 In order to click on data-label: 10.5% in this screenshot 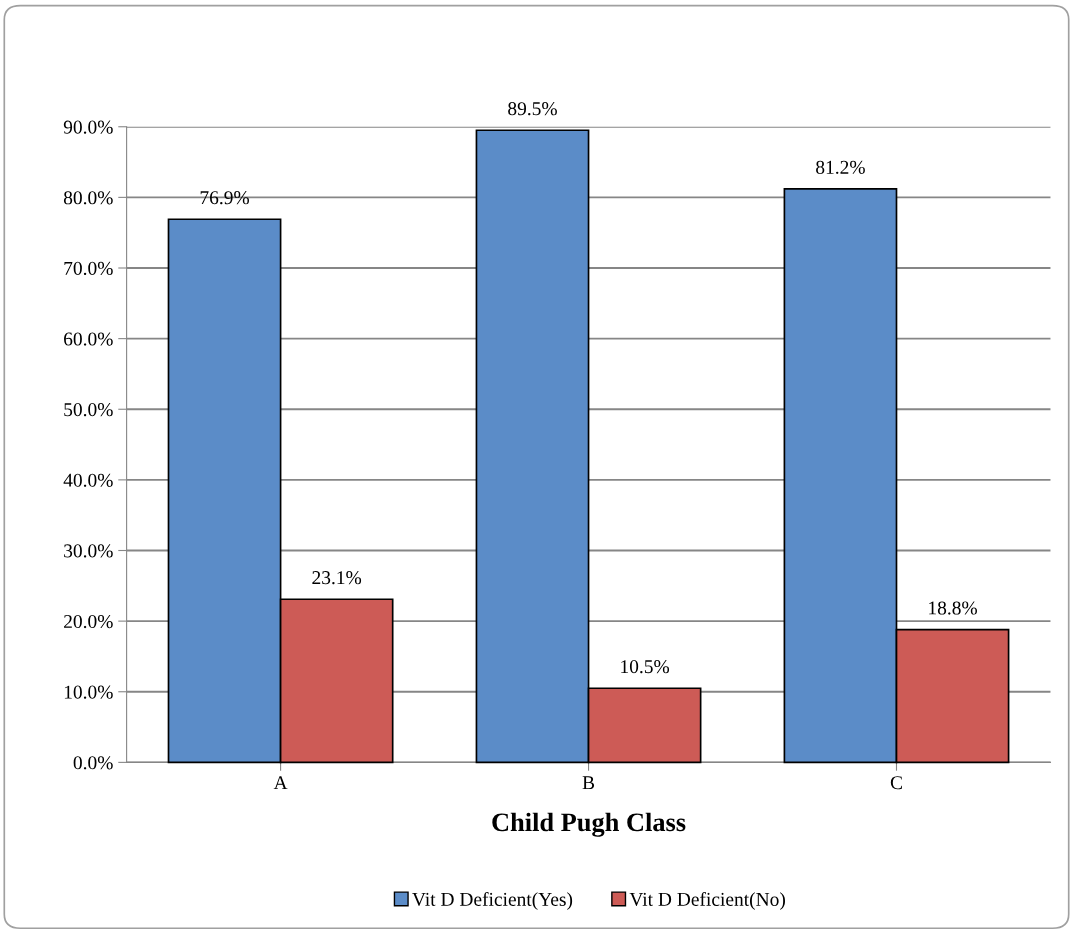, I will do `click(645, 667)`.